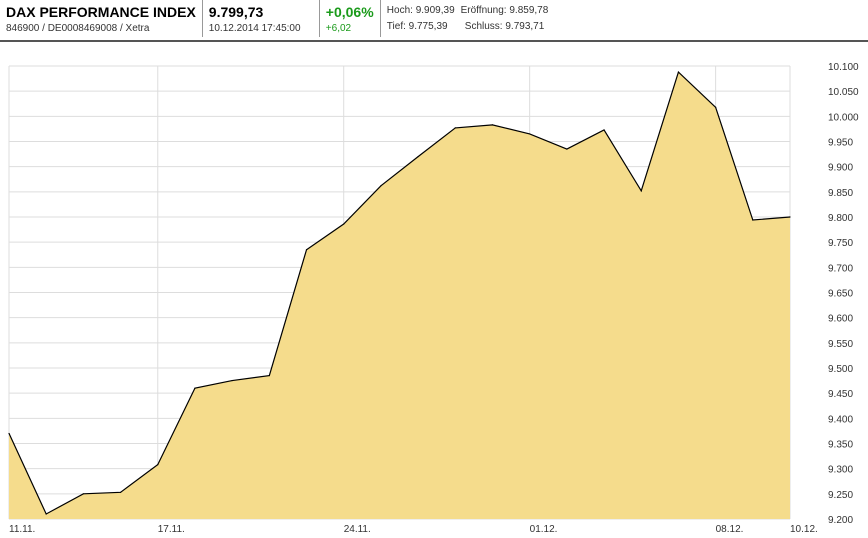 The height and width of the screenshot is (538, 868). I want to click on y-tick-label: 9.850, so click(840, 193).